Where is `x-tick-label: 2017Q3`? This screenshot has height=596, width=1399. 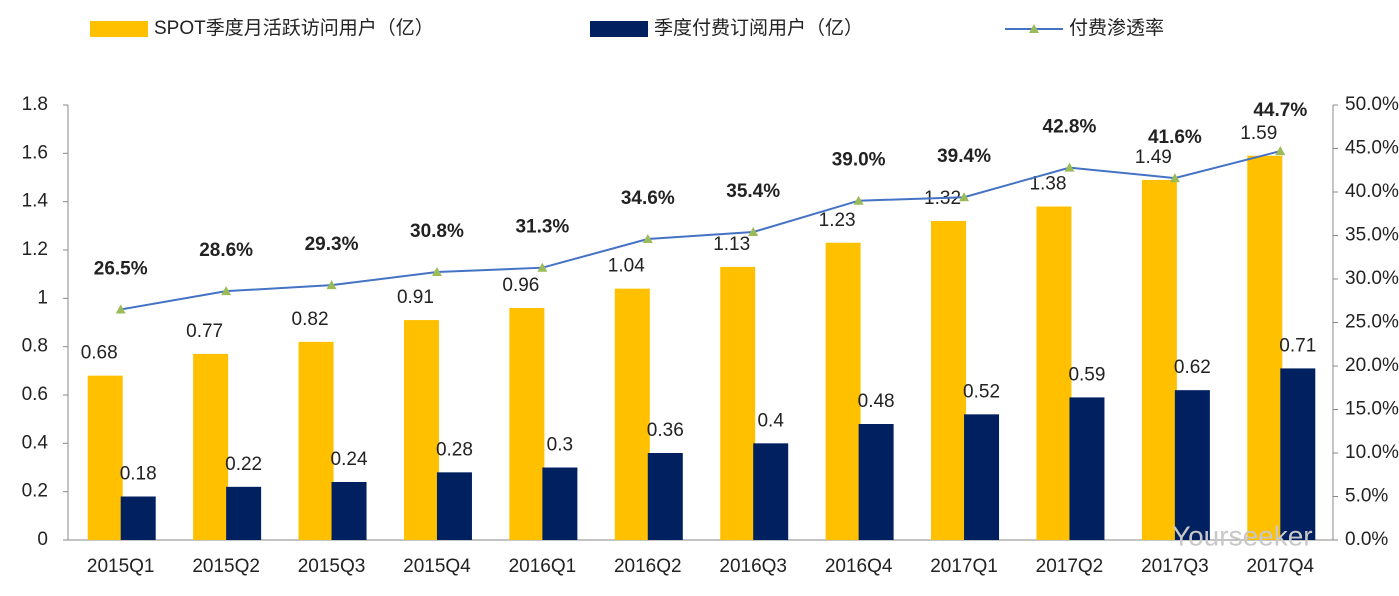 x-tick-label: 2017Q3 is located at coordinates (1175, 566).